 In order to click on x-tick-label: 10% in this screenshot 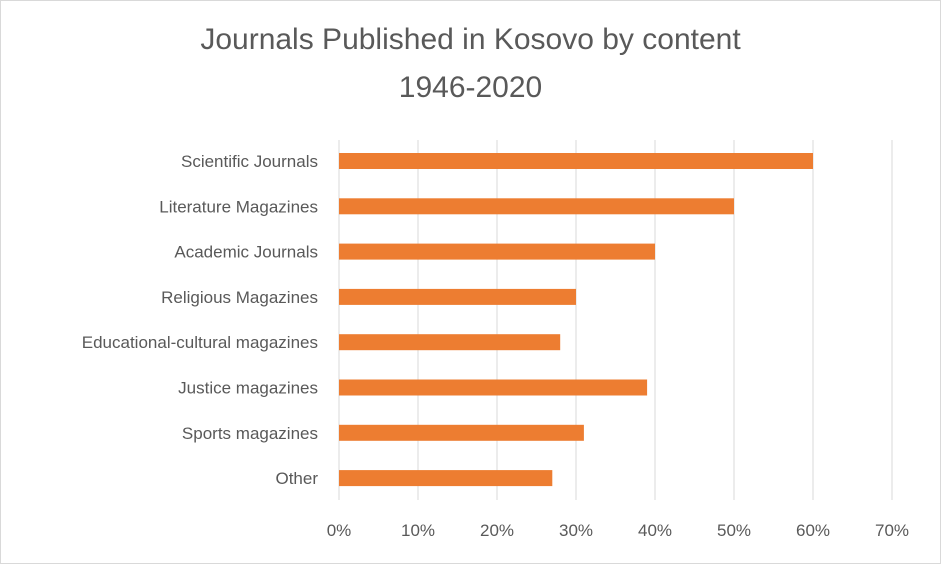, I will do `click(418, 530)`.